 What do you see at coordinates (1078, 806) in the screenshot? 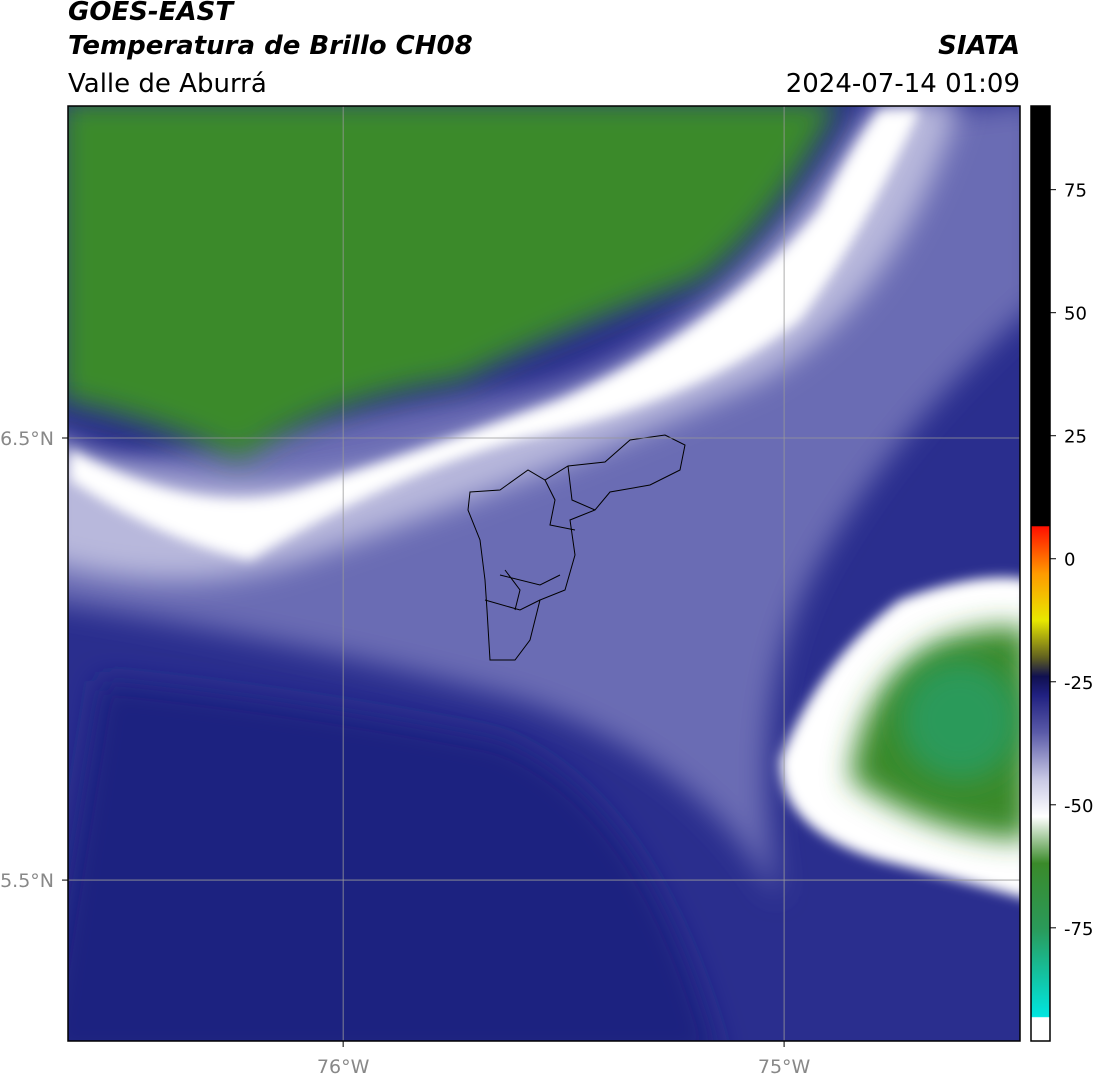
I see `colorbar-tick-label: -50` at bounding box center [1078, 806].